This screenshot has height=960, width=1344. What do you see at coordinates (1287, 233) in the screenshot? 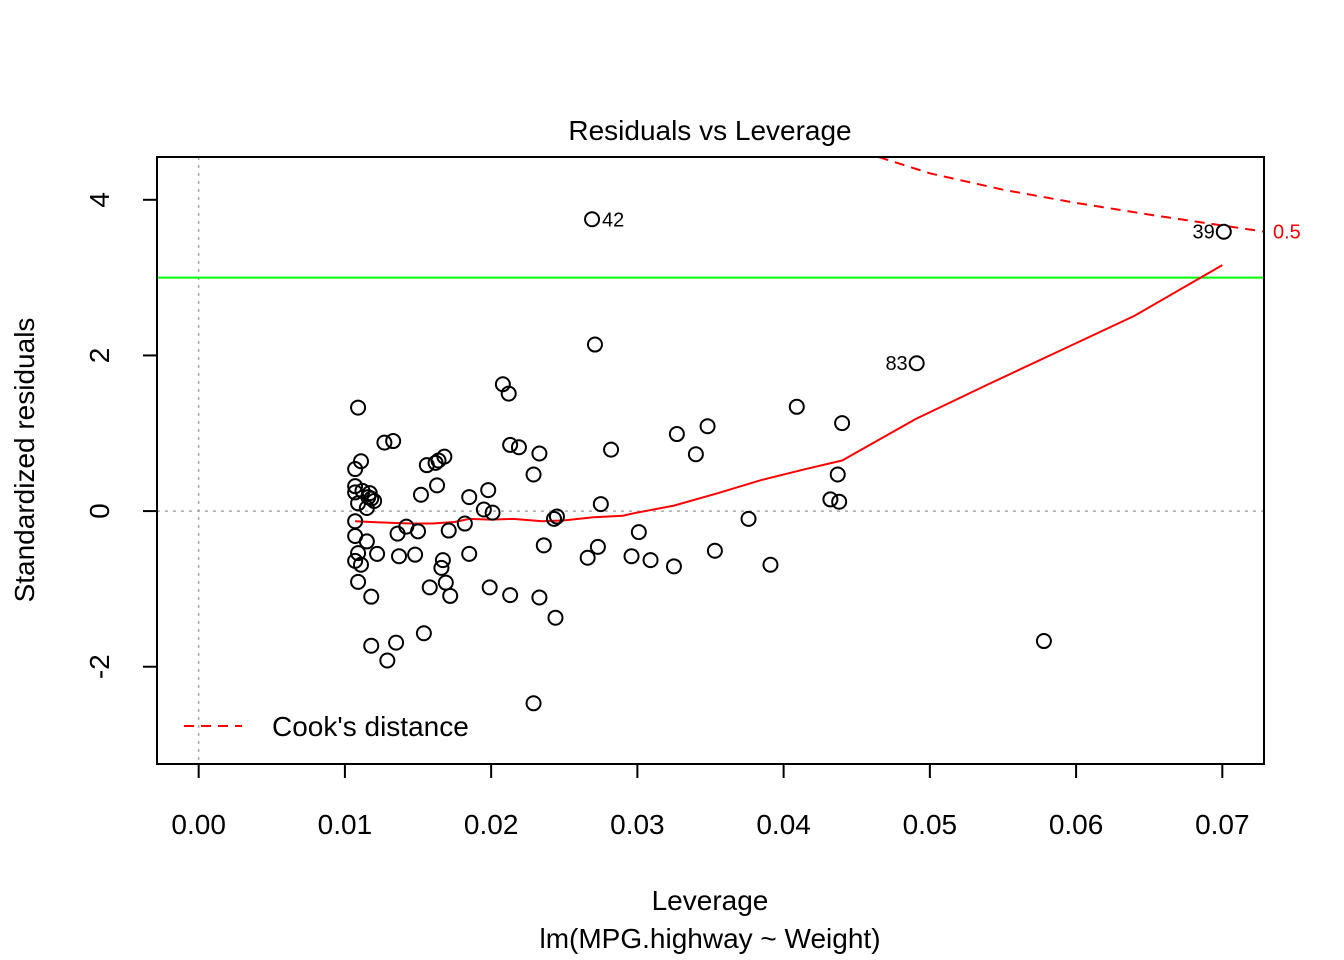
I see `cooks-contour-level-label: 0.5` at bounding box center [1287, 233].